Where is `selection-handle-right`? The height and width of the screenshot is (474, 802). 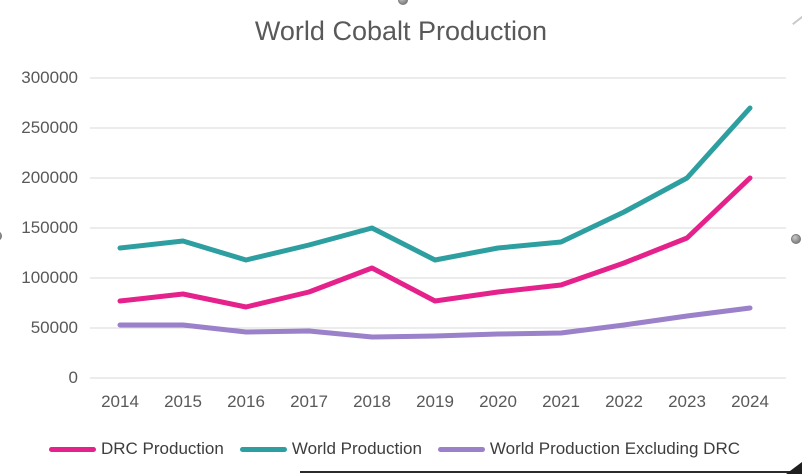
selection-handle-right is located at coordinates (796, 239).